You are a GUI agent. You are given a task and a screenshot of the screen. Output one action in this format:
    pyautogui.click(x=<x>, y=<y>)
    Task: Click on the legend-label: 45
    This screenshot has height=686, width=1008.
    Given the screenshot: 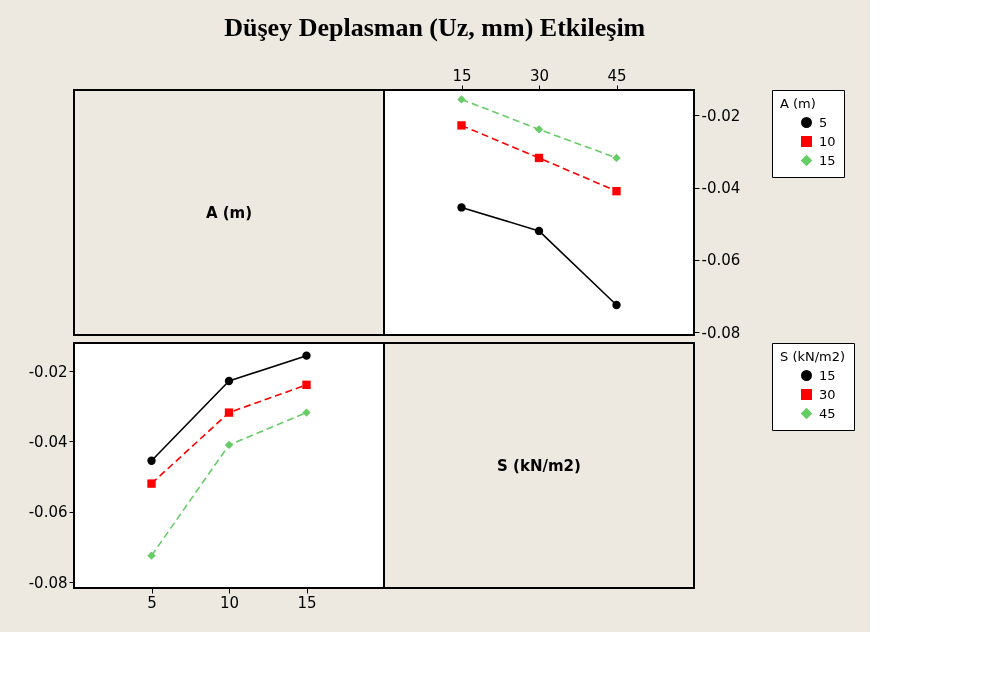 What is the action you would take?
    pyautogui.click(x=827, y=413)
    